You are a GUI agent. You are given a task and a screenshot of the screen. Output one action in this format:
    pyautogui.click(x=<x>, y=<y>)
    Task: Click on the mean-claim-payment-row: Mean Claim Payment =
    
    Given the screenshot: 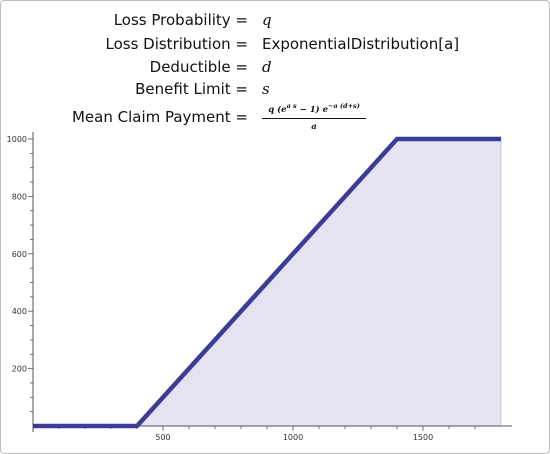 What is the action you would take?
    pyautogui.click(x=275, y=120)
    